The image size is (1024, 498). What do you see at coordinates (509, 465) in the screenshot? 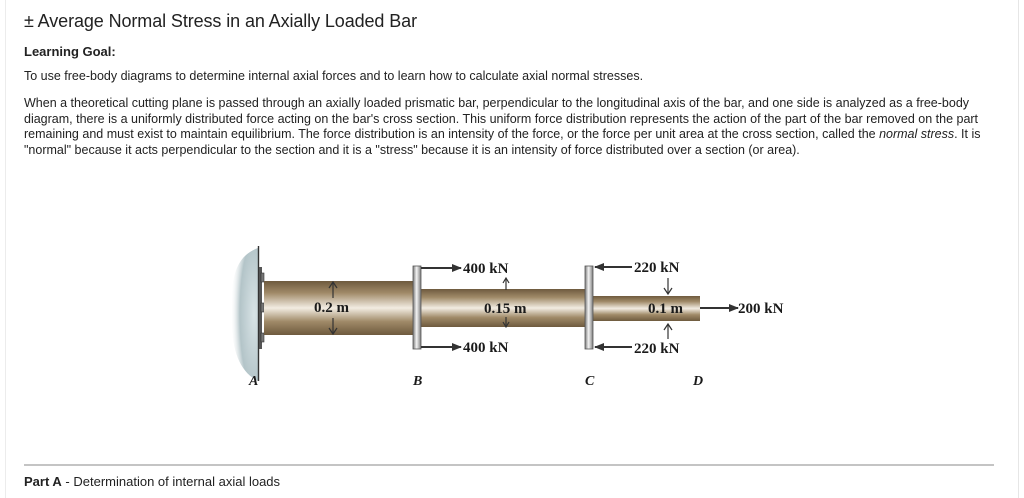
I see `section-divider` at bounding box center [509, 465].